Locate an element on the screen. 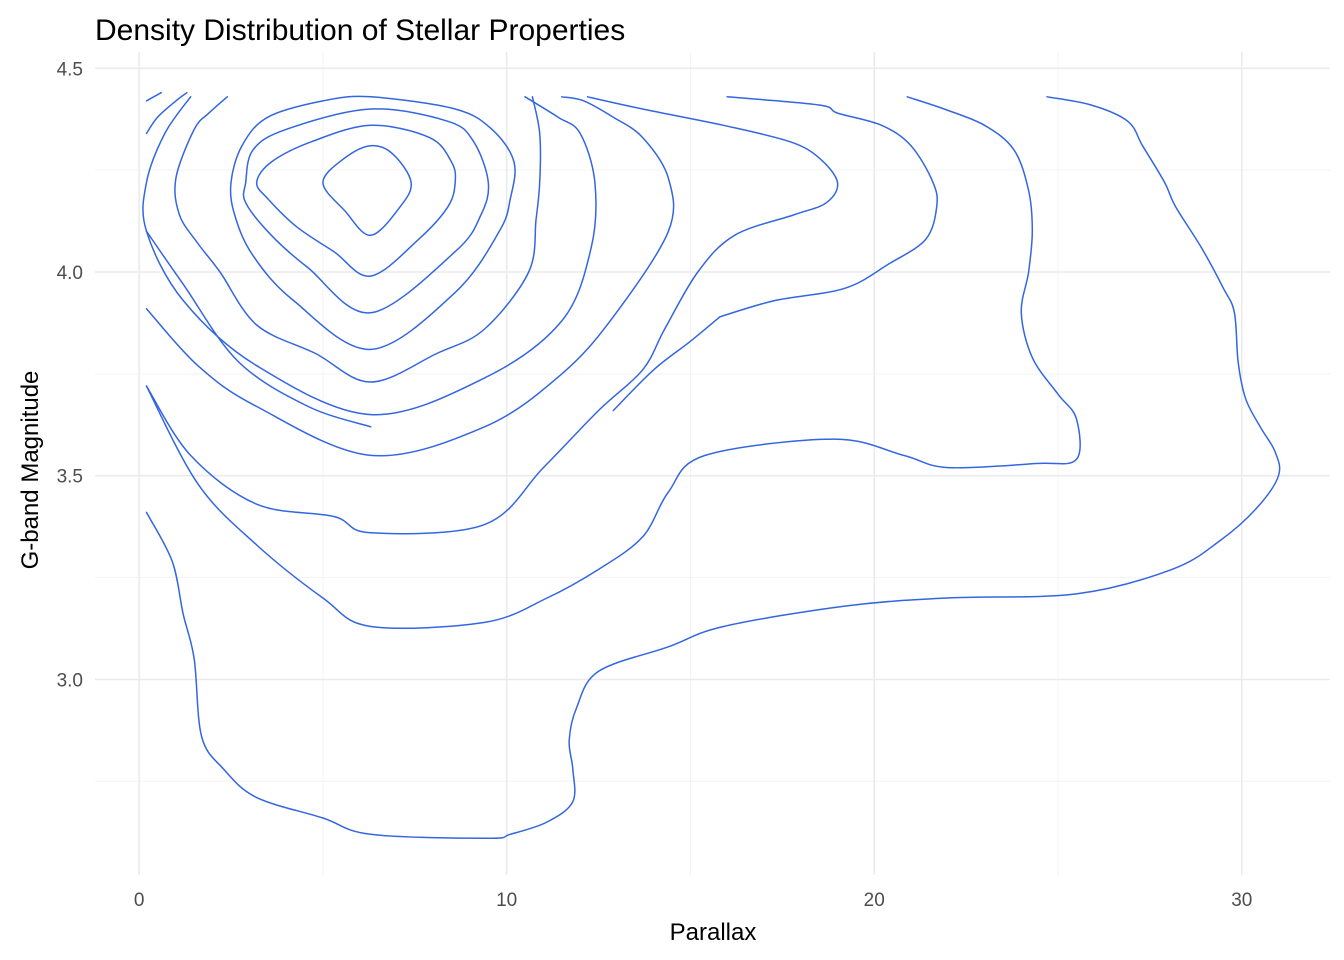 The image size is (1344, 960). y-tick-label-3: 4.5 is located at coordinates (70, 69).